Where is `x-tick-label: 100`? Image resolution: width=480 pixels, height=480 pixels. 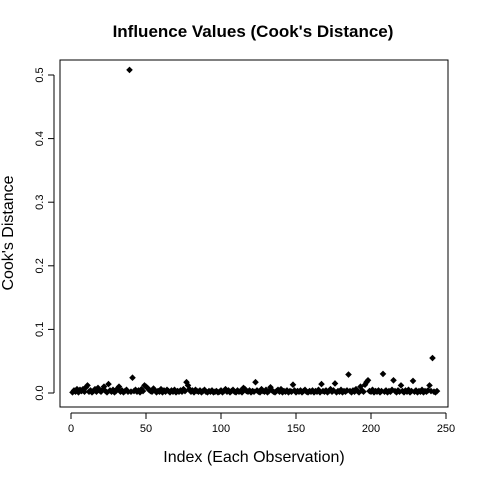 x-tick-label: 100 is located at coordinates (221, 429).